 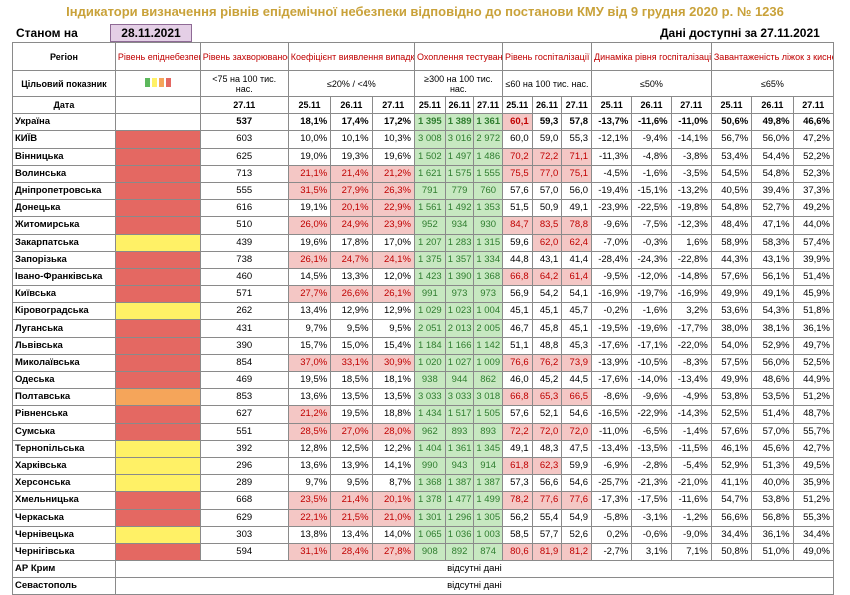 What do you see at coordinates (488, 173) in the screenshot?
I see `testing-value: 1 555` at bounding box center [488, 173].